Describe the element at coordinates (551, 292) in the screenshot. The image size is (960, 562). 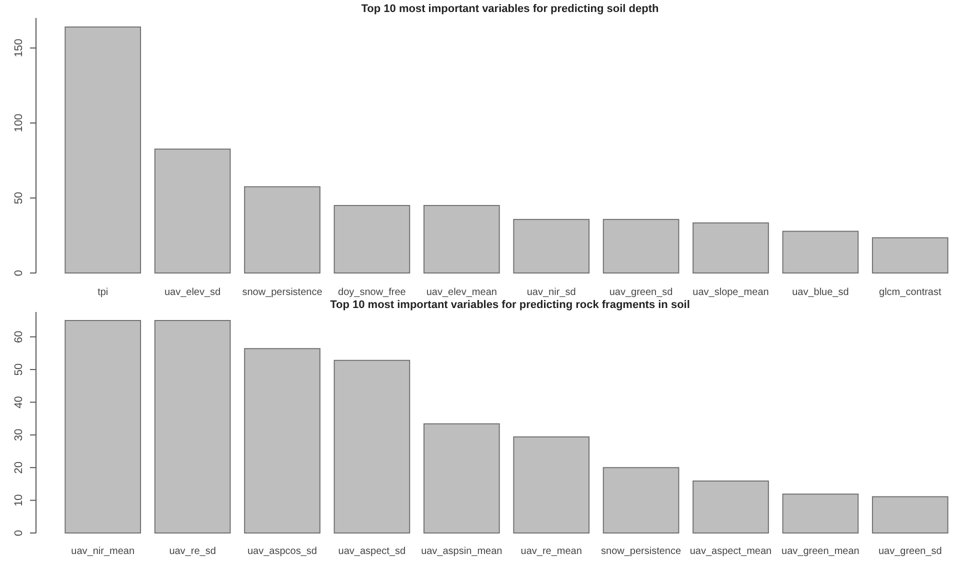
I see `x-tick-label: uav_nir_sd` at that location.